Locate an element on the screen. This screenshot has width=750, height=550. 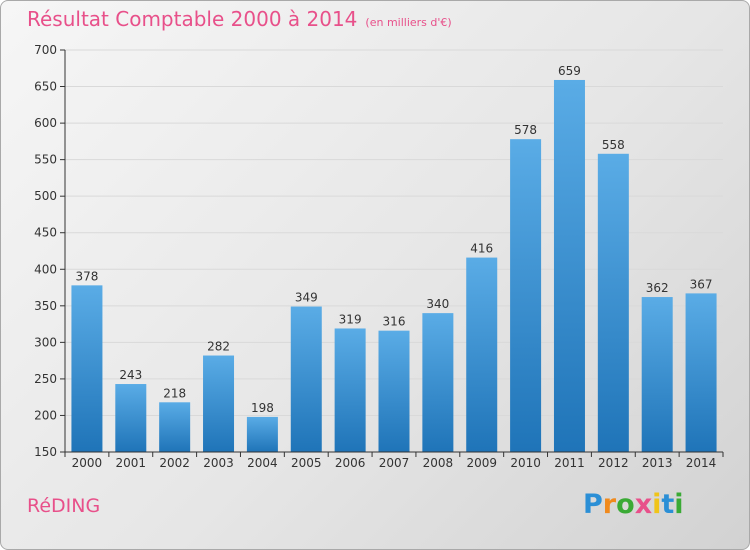
data-label: 282 is located at coordinates (218, 347).